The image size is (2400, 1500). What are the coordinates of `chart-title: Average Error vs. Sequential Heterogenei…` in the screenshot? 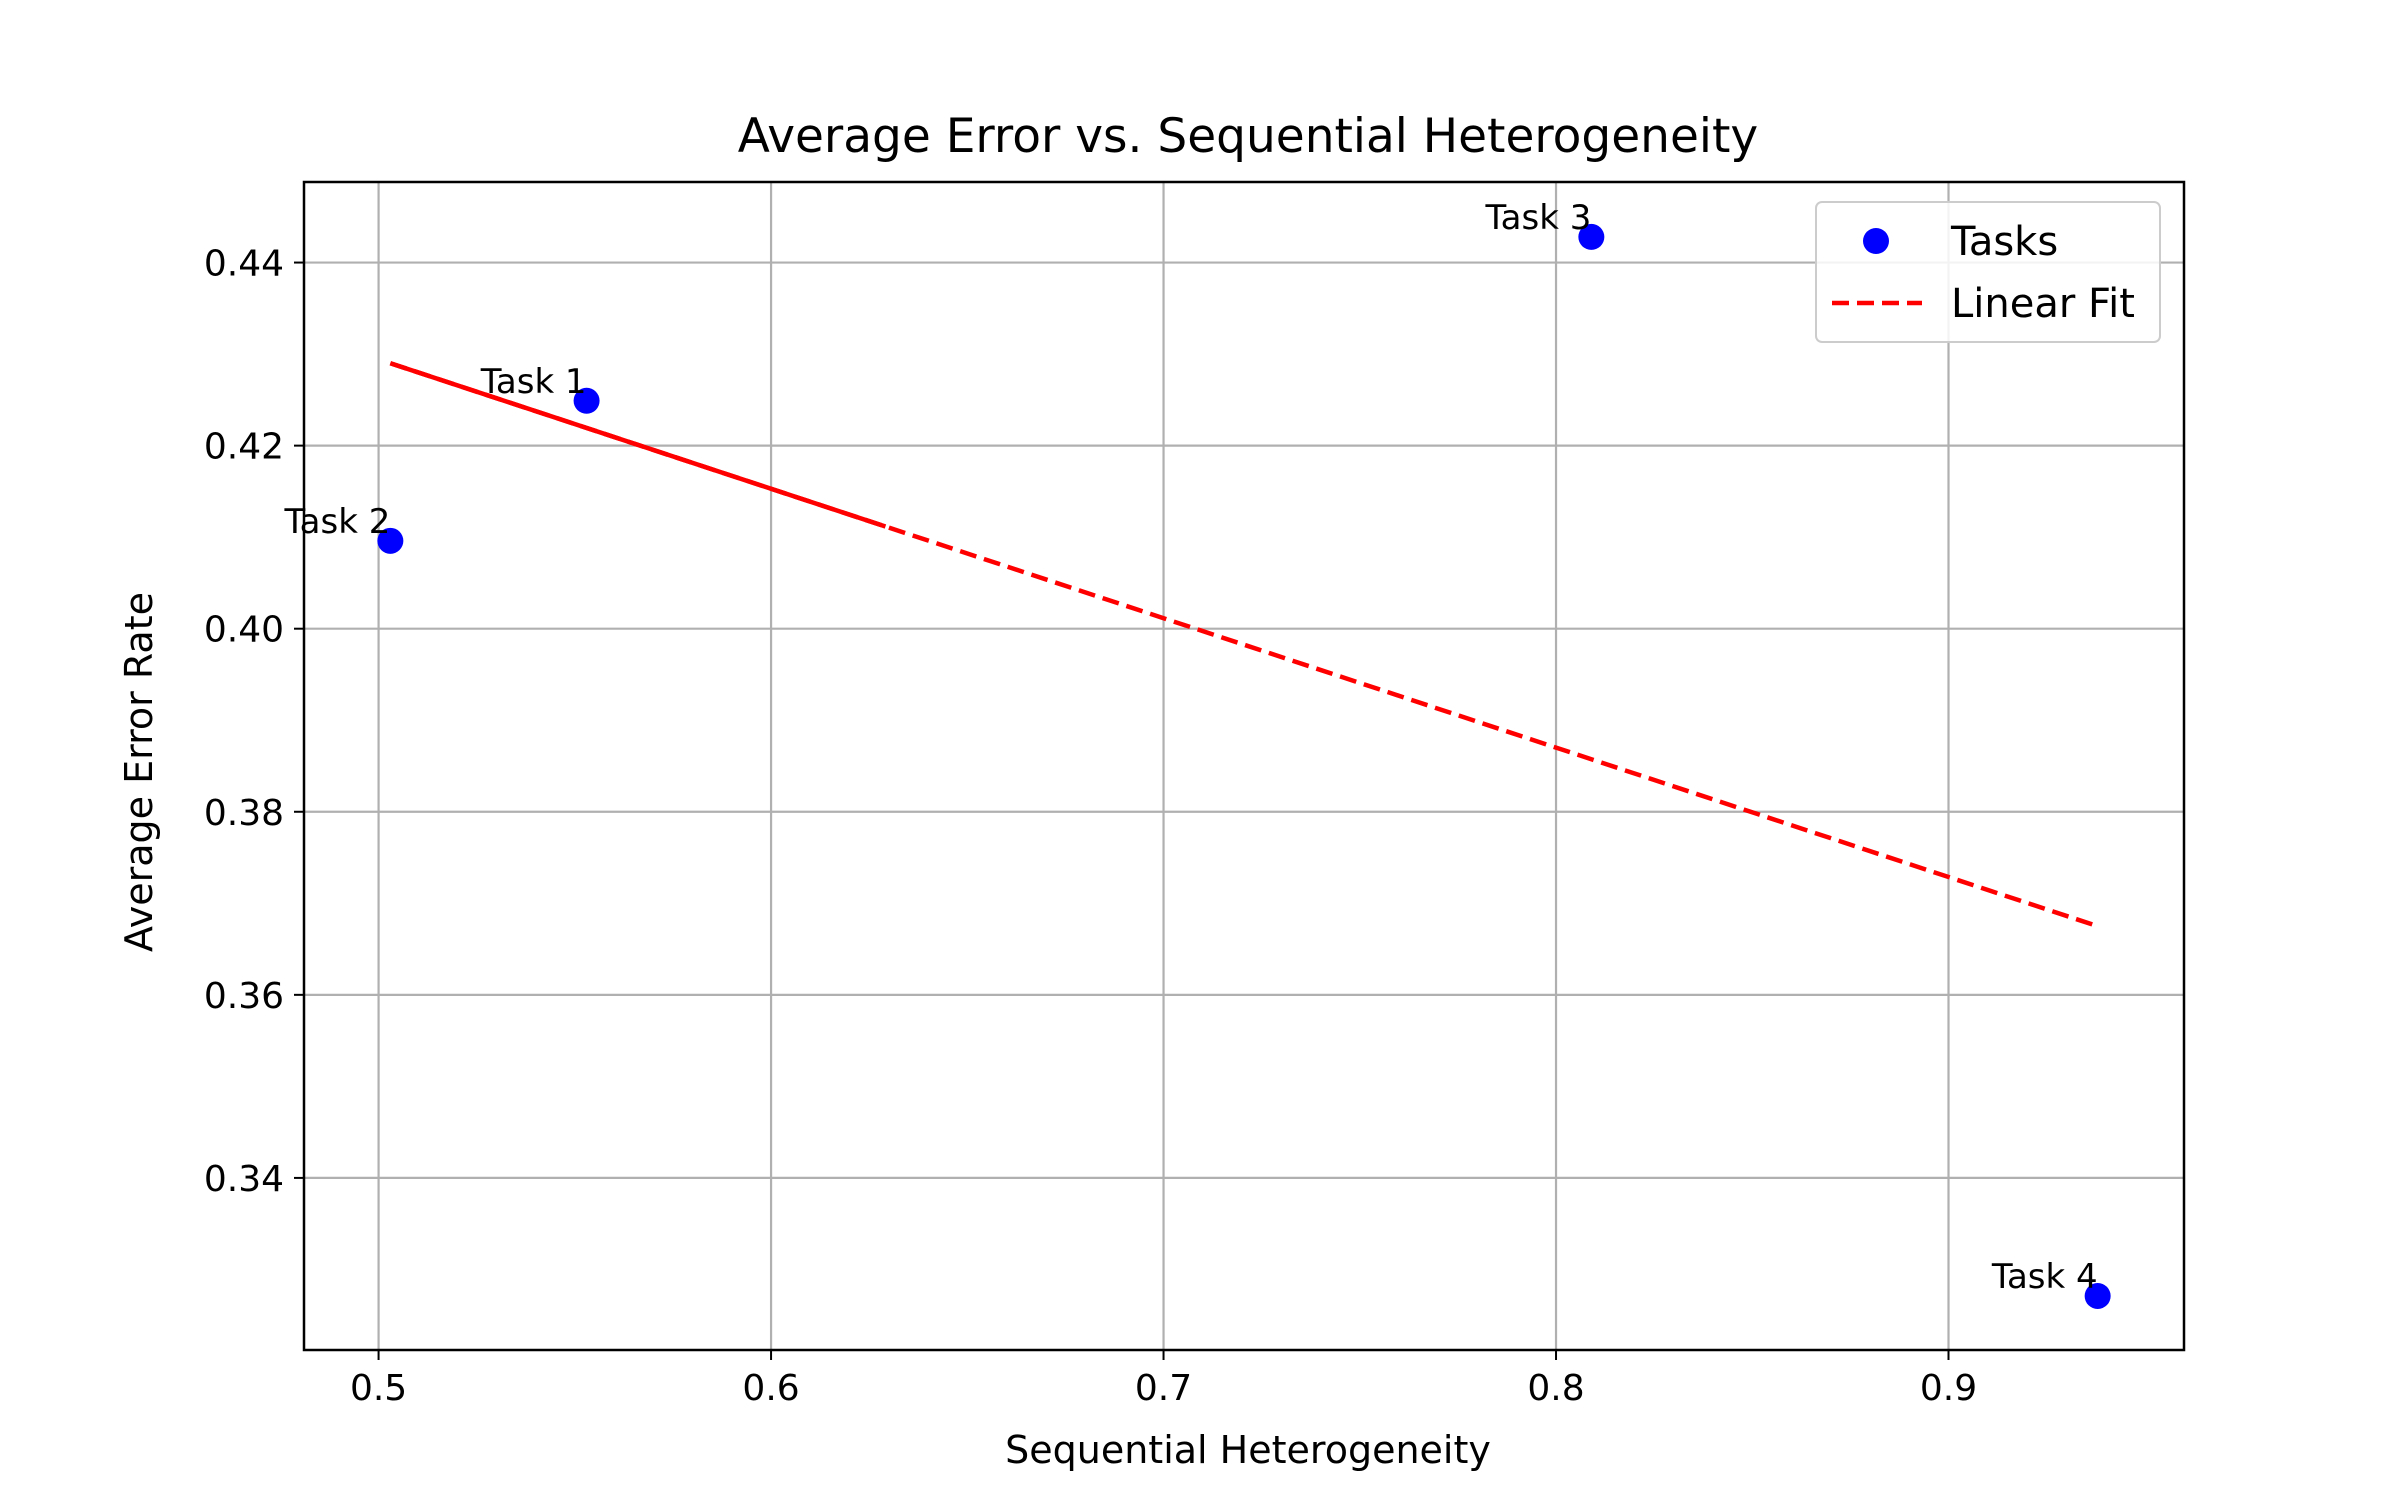 It's located at (1248, 136).